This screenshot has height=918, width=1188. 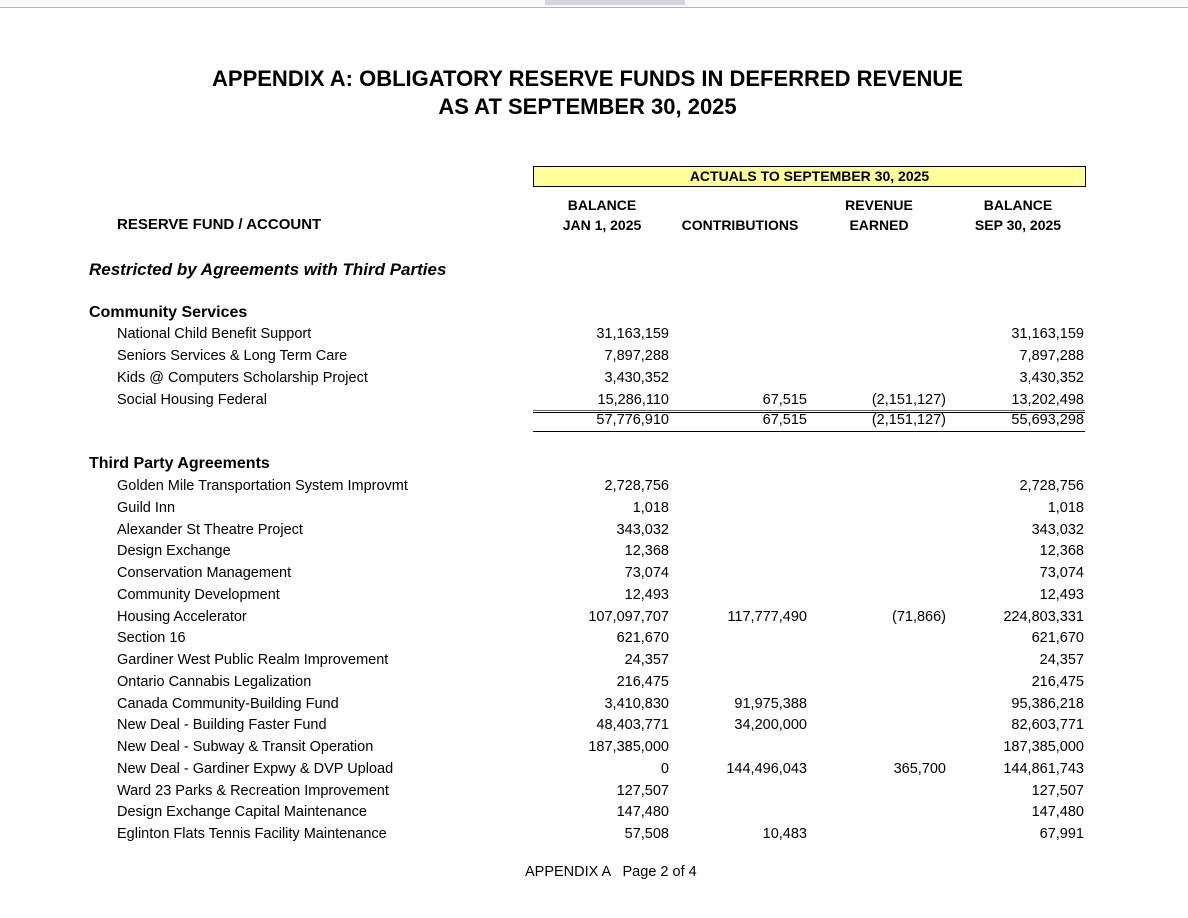 What do you see at coordinates (602, 205) in the screenshot?
I see `balance-open-header-1: BALANCE` at bounding box center [602, 205].